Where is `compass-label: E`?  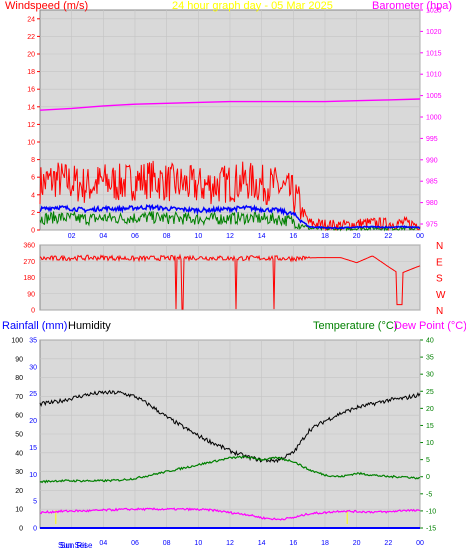 compass-label: E is located at coordinates (439, 262).